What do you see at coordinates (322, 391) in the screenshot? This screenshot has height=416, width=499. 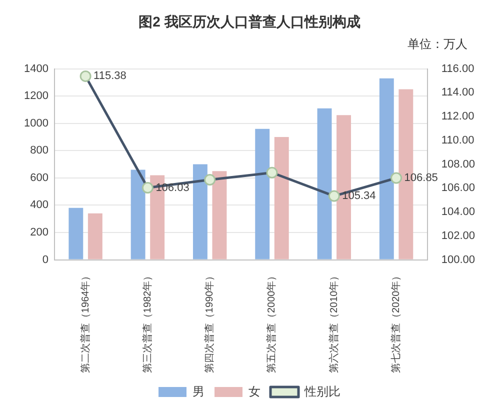 I see `legend-label: 性别比` at bounding box center [322, 391].